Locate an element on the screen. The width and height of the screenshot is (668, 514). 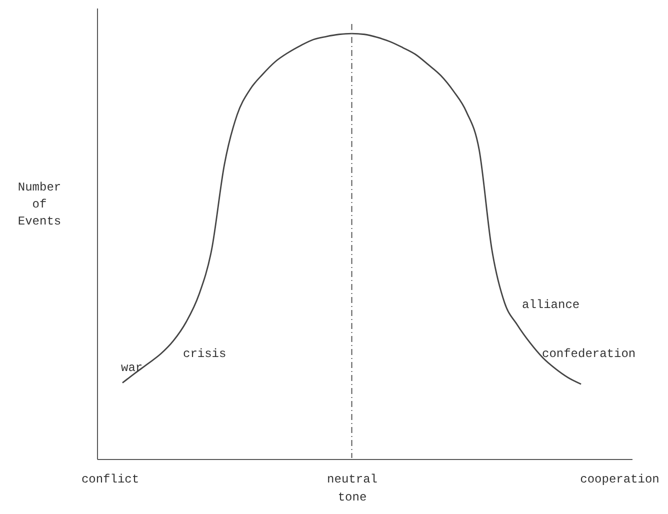
annotation: confederation is located at coordinates (589, 354).